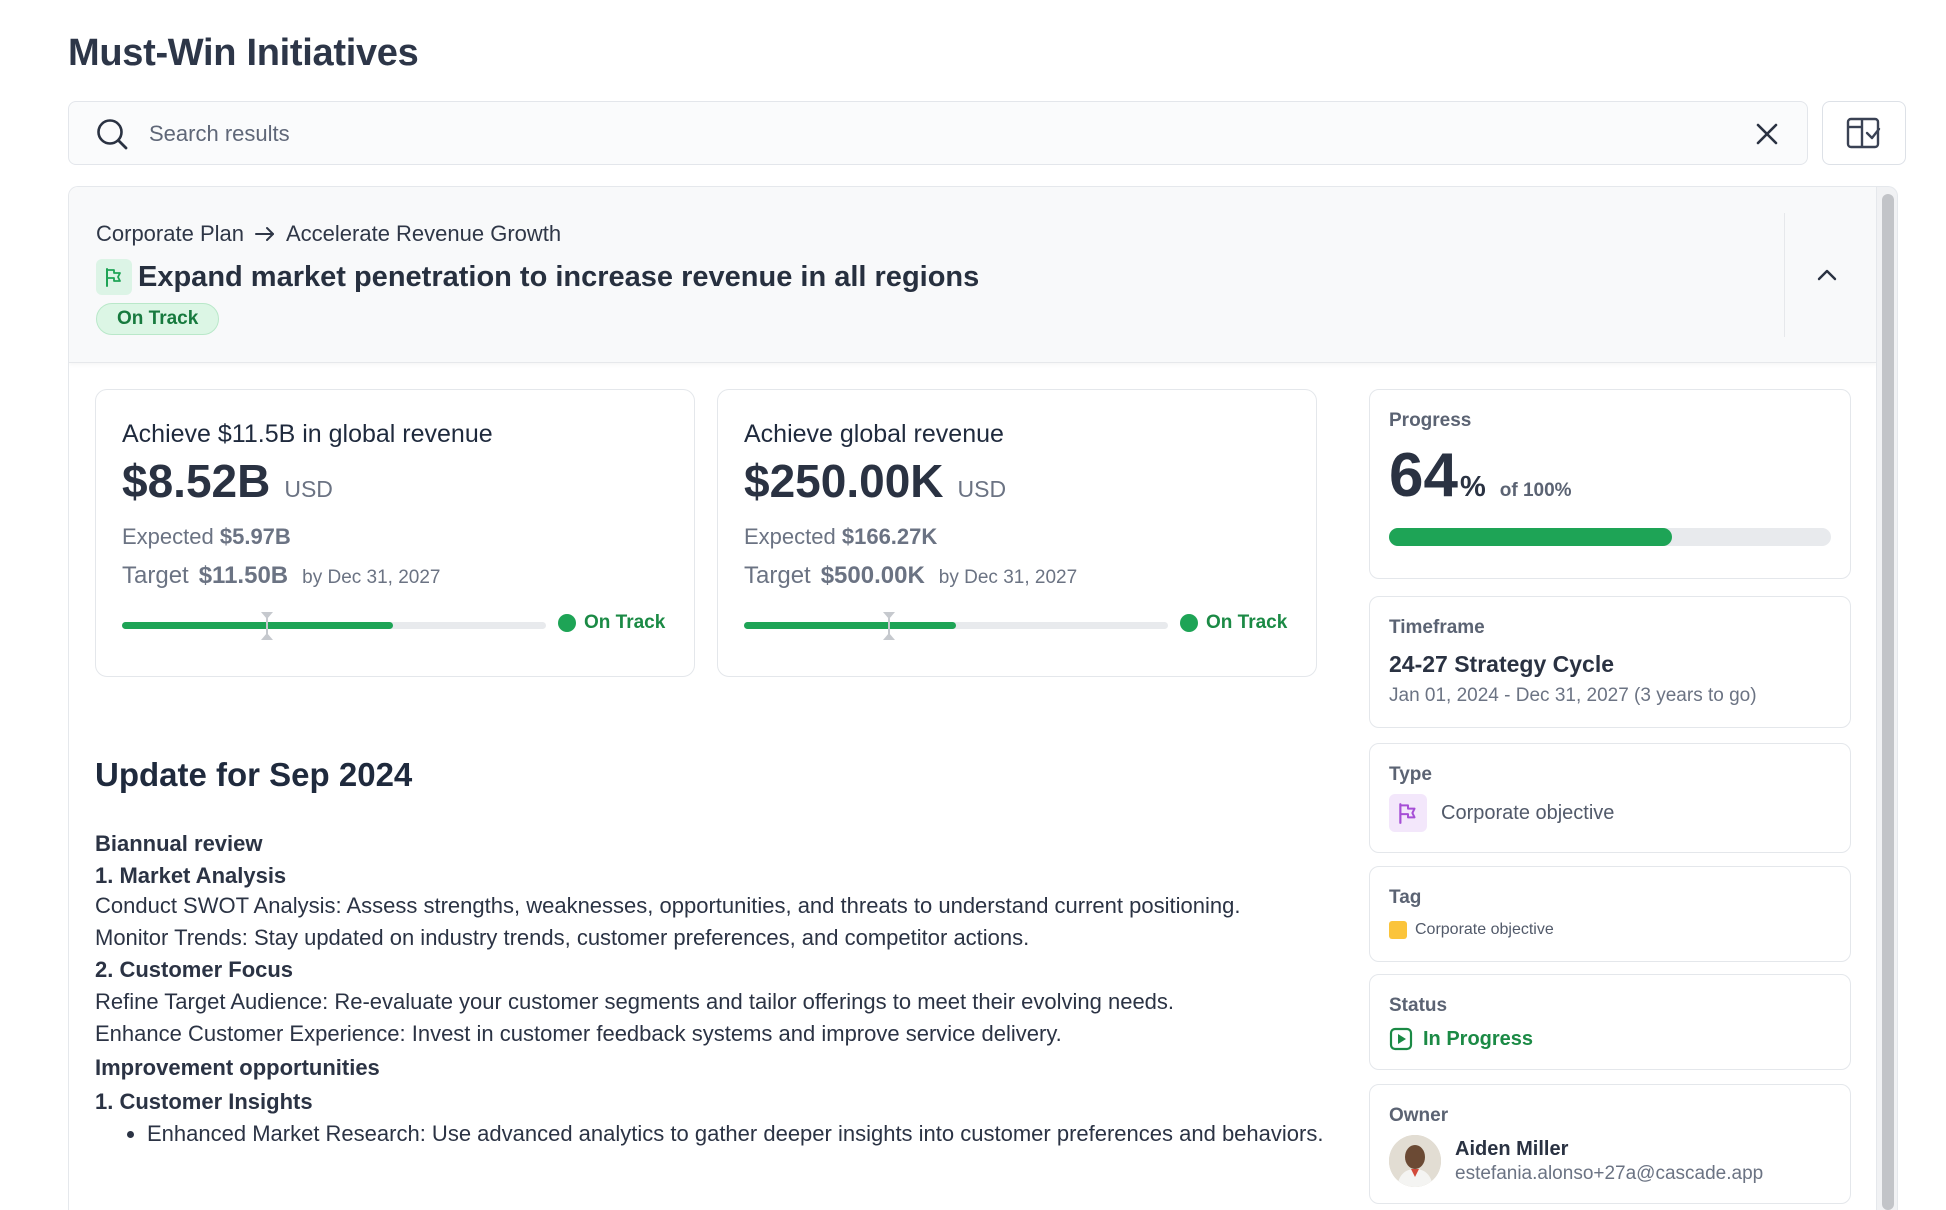  Describe the element at coordinates (204, 1101) in the screenshot. I see `update-heading: 1. Customer Insights` at that location.